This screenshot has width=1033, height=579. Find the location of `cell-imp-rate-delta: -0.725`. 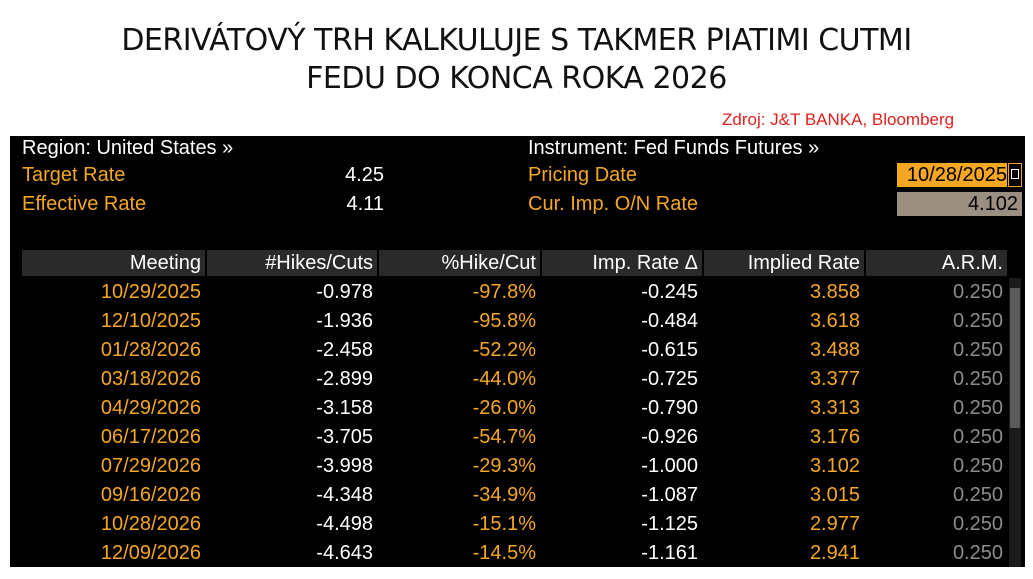

cell-imp-rate-delta: -0.725 is located at coordinates (669, 379).